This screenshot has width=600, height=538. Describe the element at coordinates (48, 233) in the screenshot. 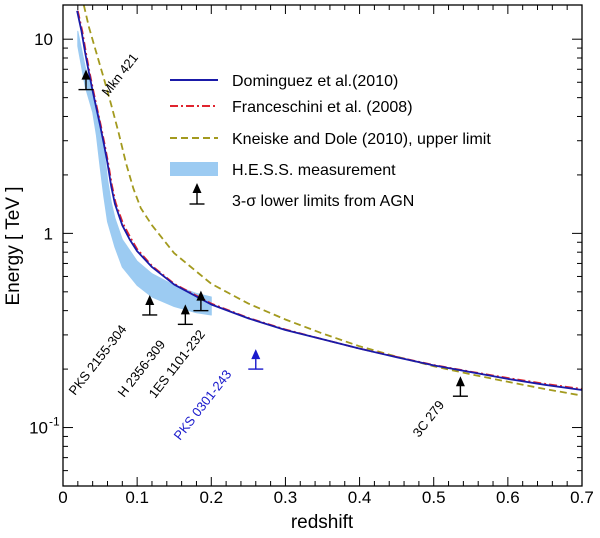

I see `y-tick-label: 1` at that location.